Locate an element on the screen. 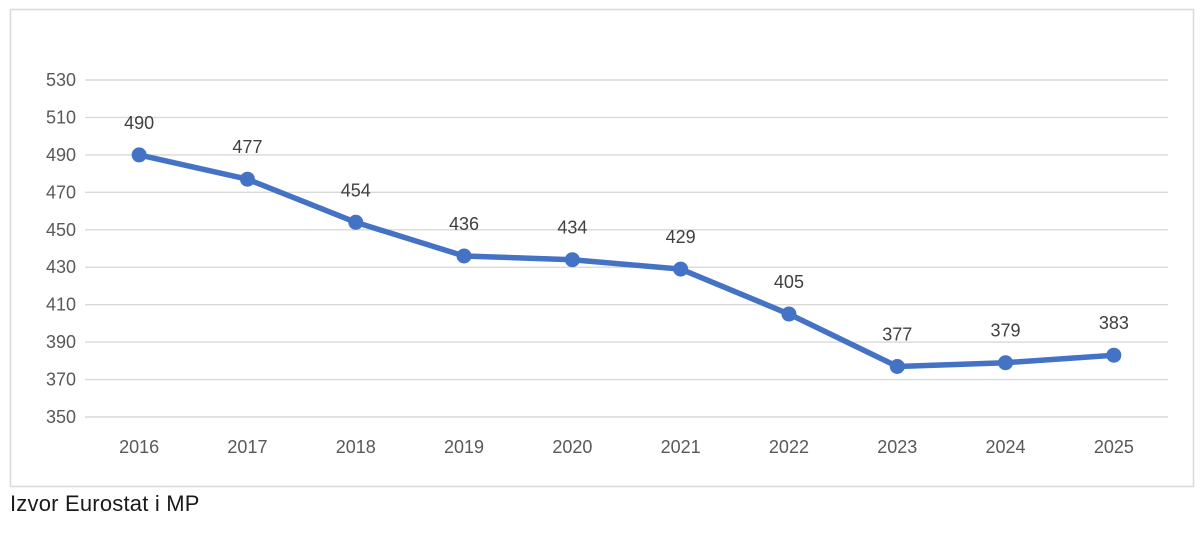 Image resolution: width=1200 pixels, height=533 pixels. y-axis-tick-label: 370 is located at coordinates (61, 380).